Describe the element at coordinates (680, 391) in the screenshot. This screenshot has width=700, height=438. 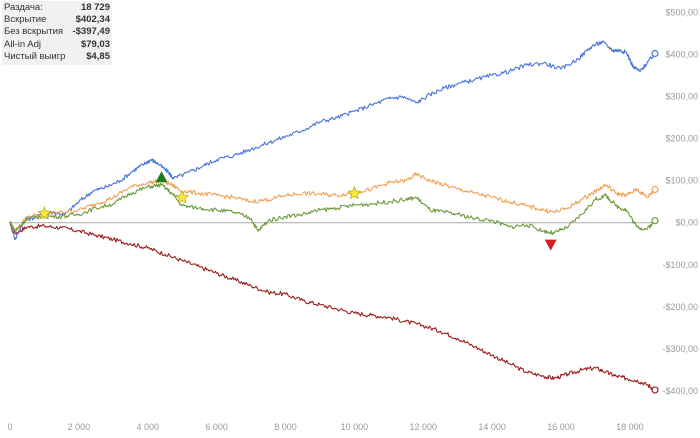
I see `y-tick-label: -$400,00` at that location.